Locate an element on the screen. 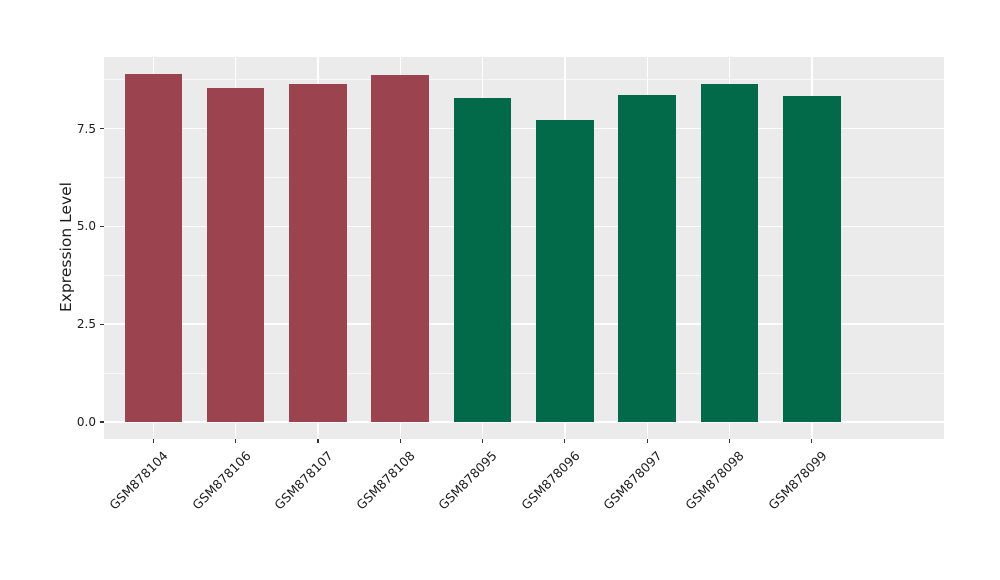  bar-GSM878099 is located at coordinates (812, 259).